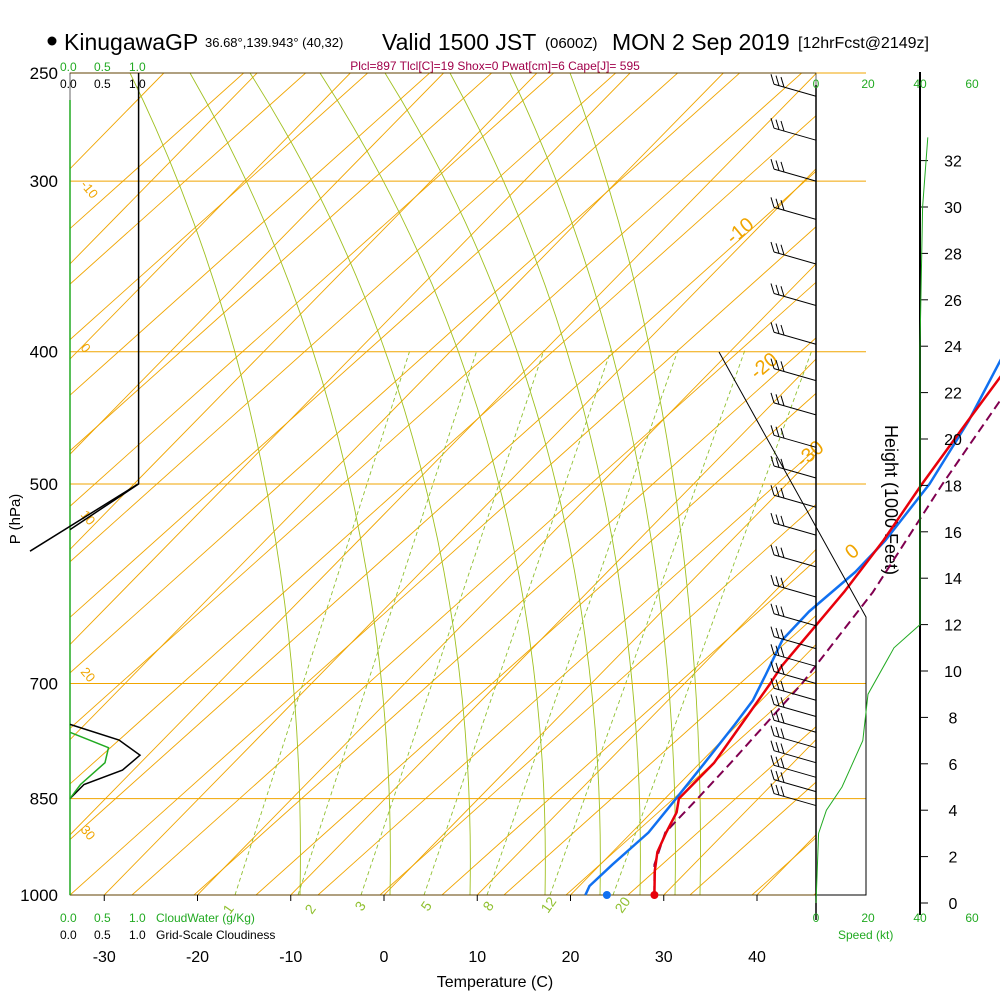 The image size is (1000, 1000). What do you see at coordinates (384, 957) in the screenshot?
I see `x-tick-label: 0` at bounding box center [384, 957].